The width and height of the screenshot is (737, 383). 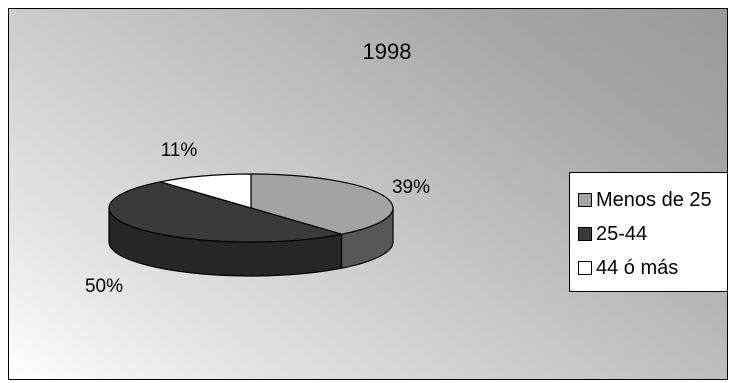 What do you see at coordinates (411, 187) in the screenshot?
I see `data-label-menos-de-25: 39%` at bounding box center [411, 187].